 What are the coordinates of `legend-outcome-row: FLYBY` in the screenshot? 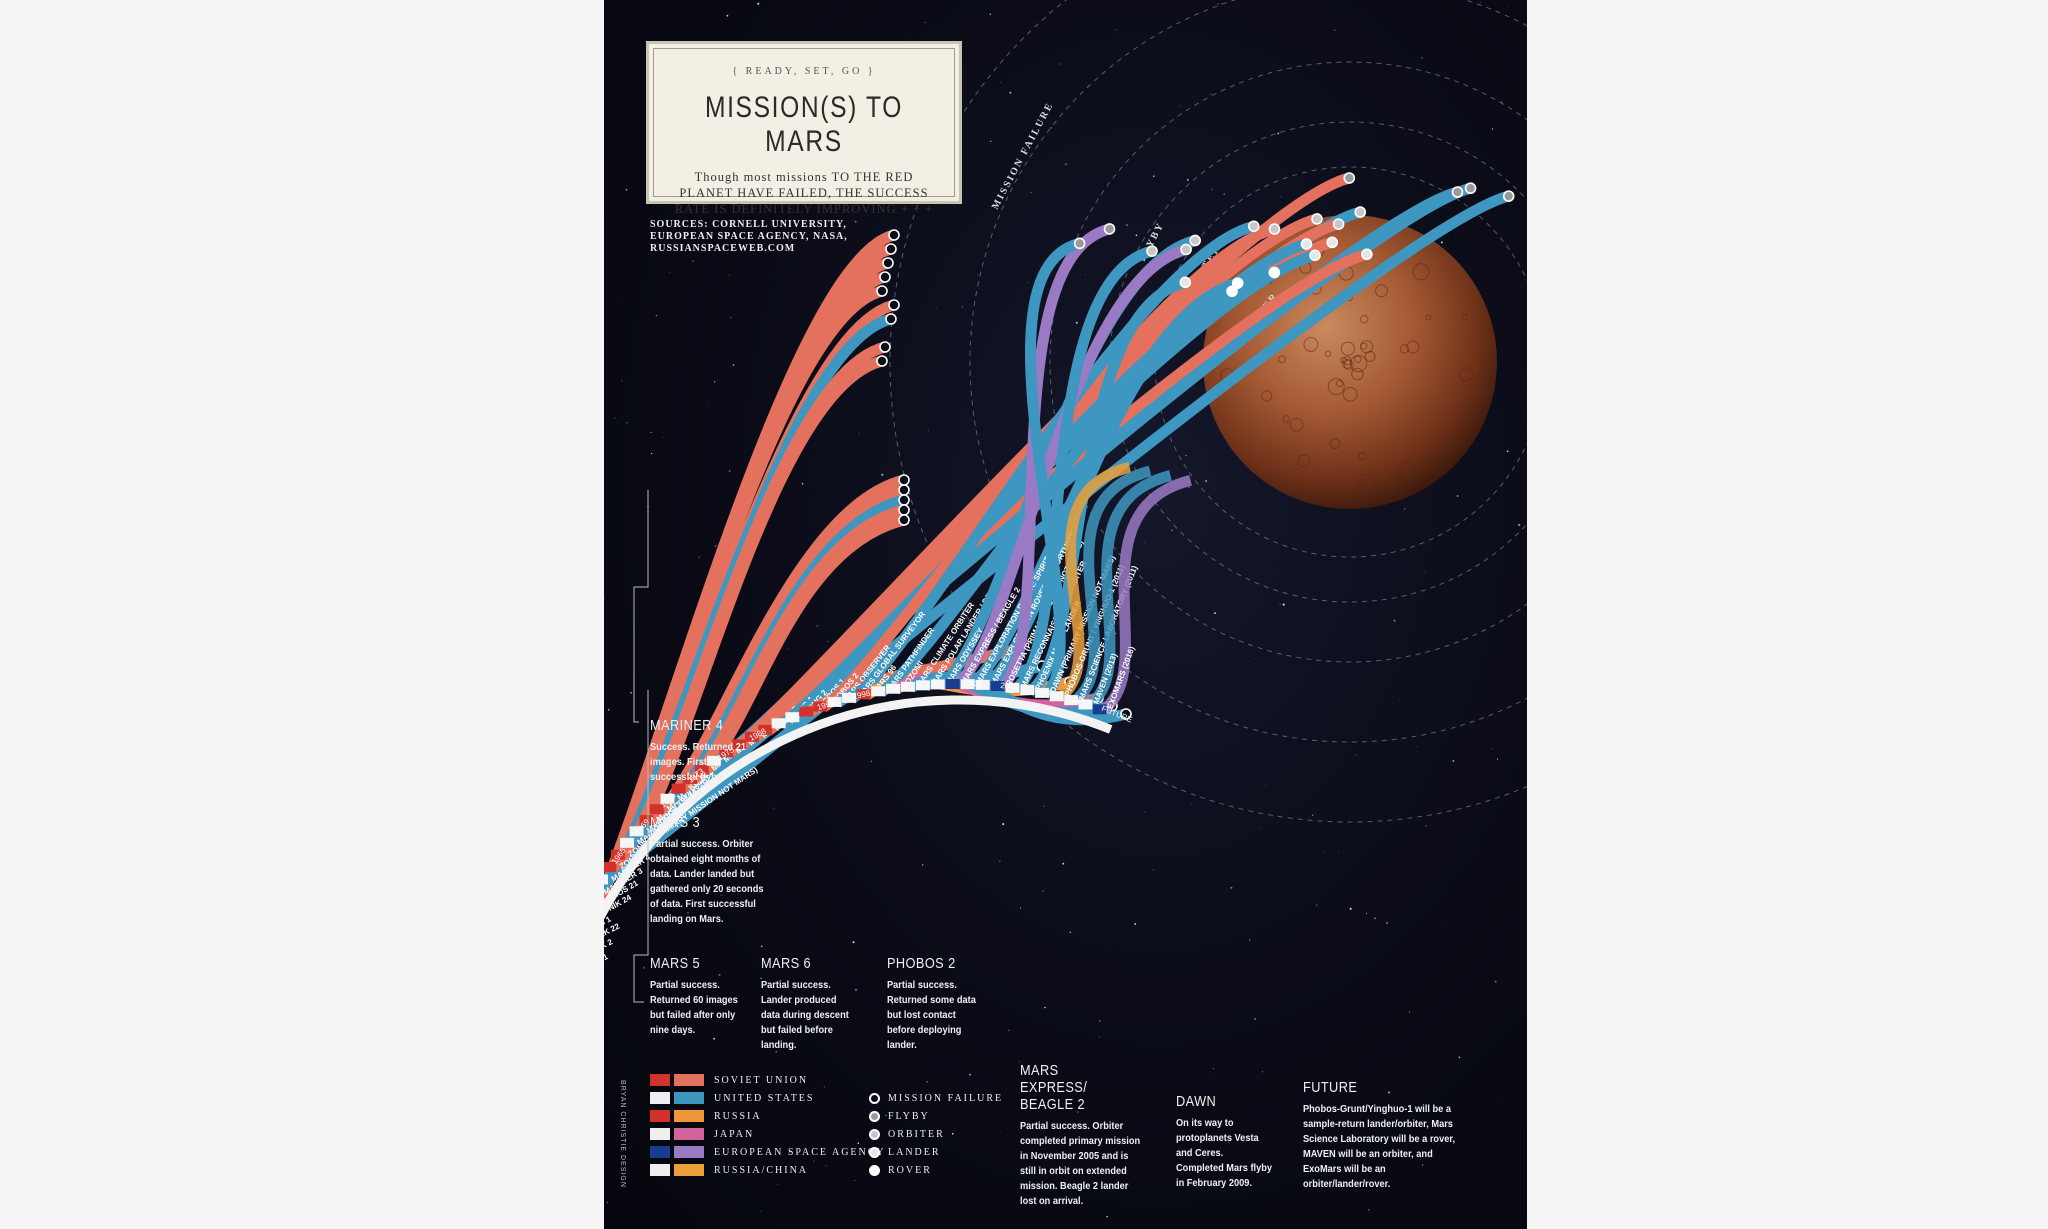 It's located at (936, 1116).